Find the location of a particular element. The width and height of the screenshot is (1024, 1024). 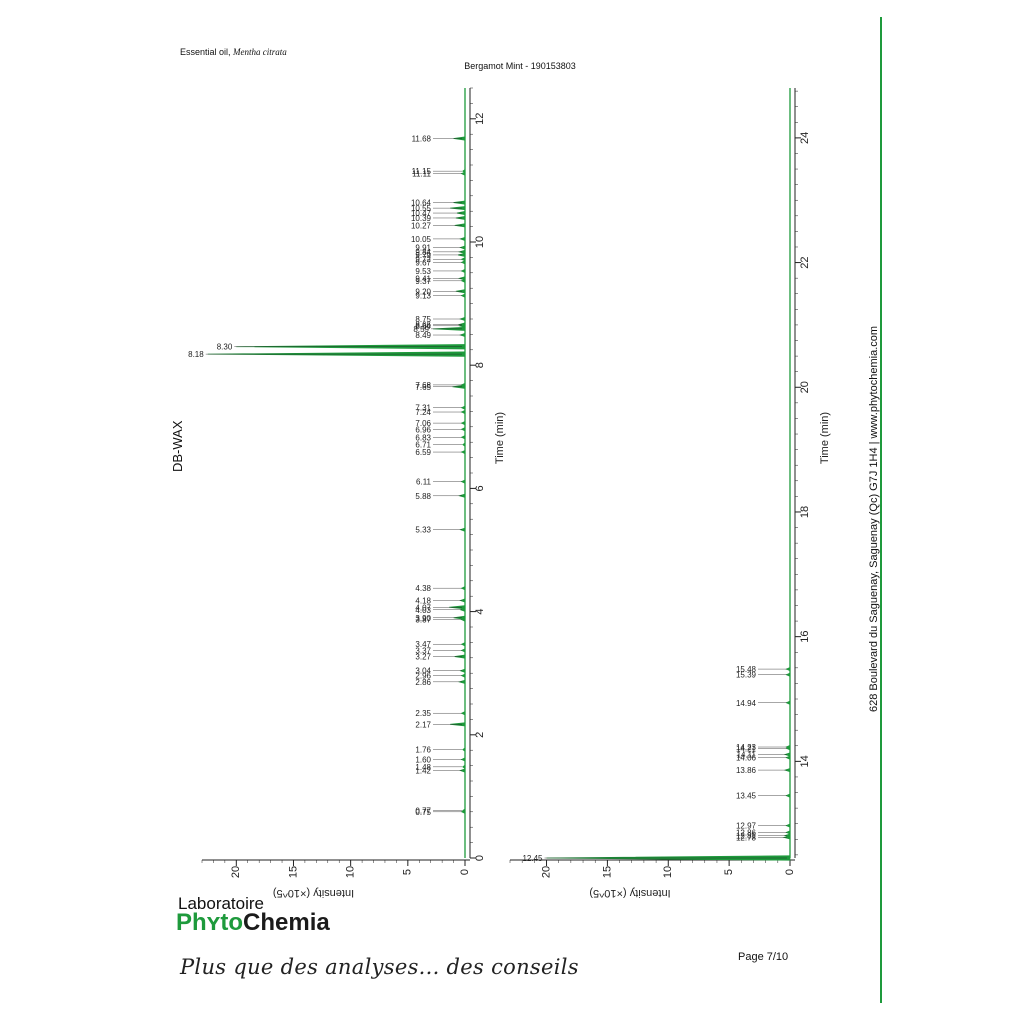

time-tick-label-2-20: 20 is located at coordinates (805, 387).